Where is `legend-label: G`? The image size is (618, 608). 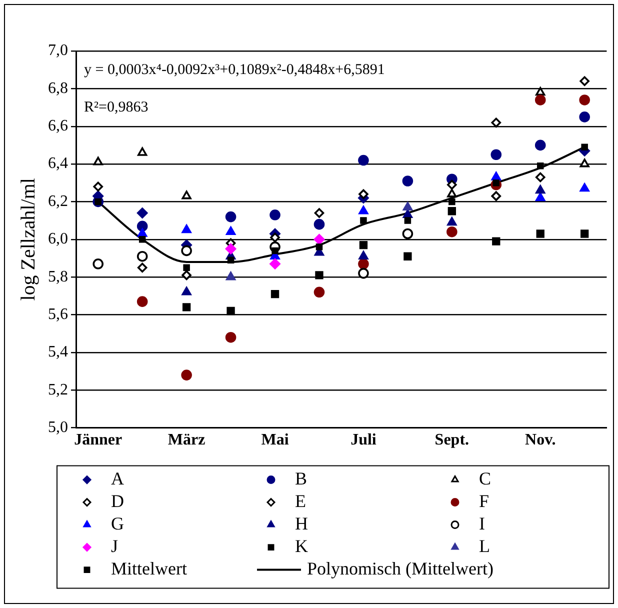
legend-label: G is located at coordinates (117, 524).